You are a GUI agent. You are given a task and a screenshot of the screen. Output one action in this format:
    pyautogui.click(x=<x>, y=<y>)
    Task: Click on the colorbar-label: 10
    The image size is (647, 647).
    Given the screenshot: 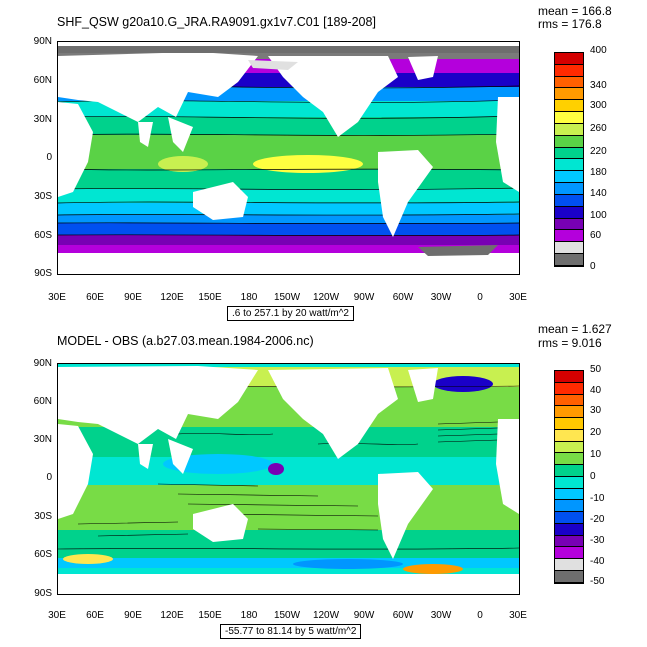 What is the action you would take?
    pyautogui.click(x=596, y=454)
    